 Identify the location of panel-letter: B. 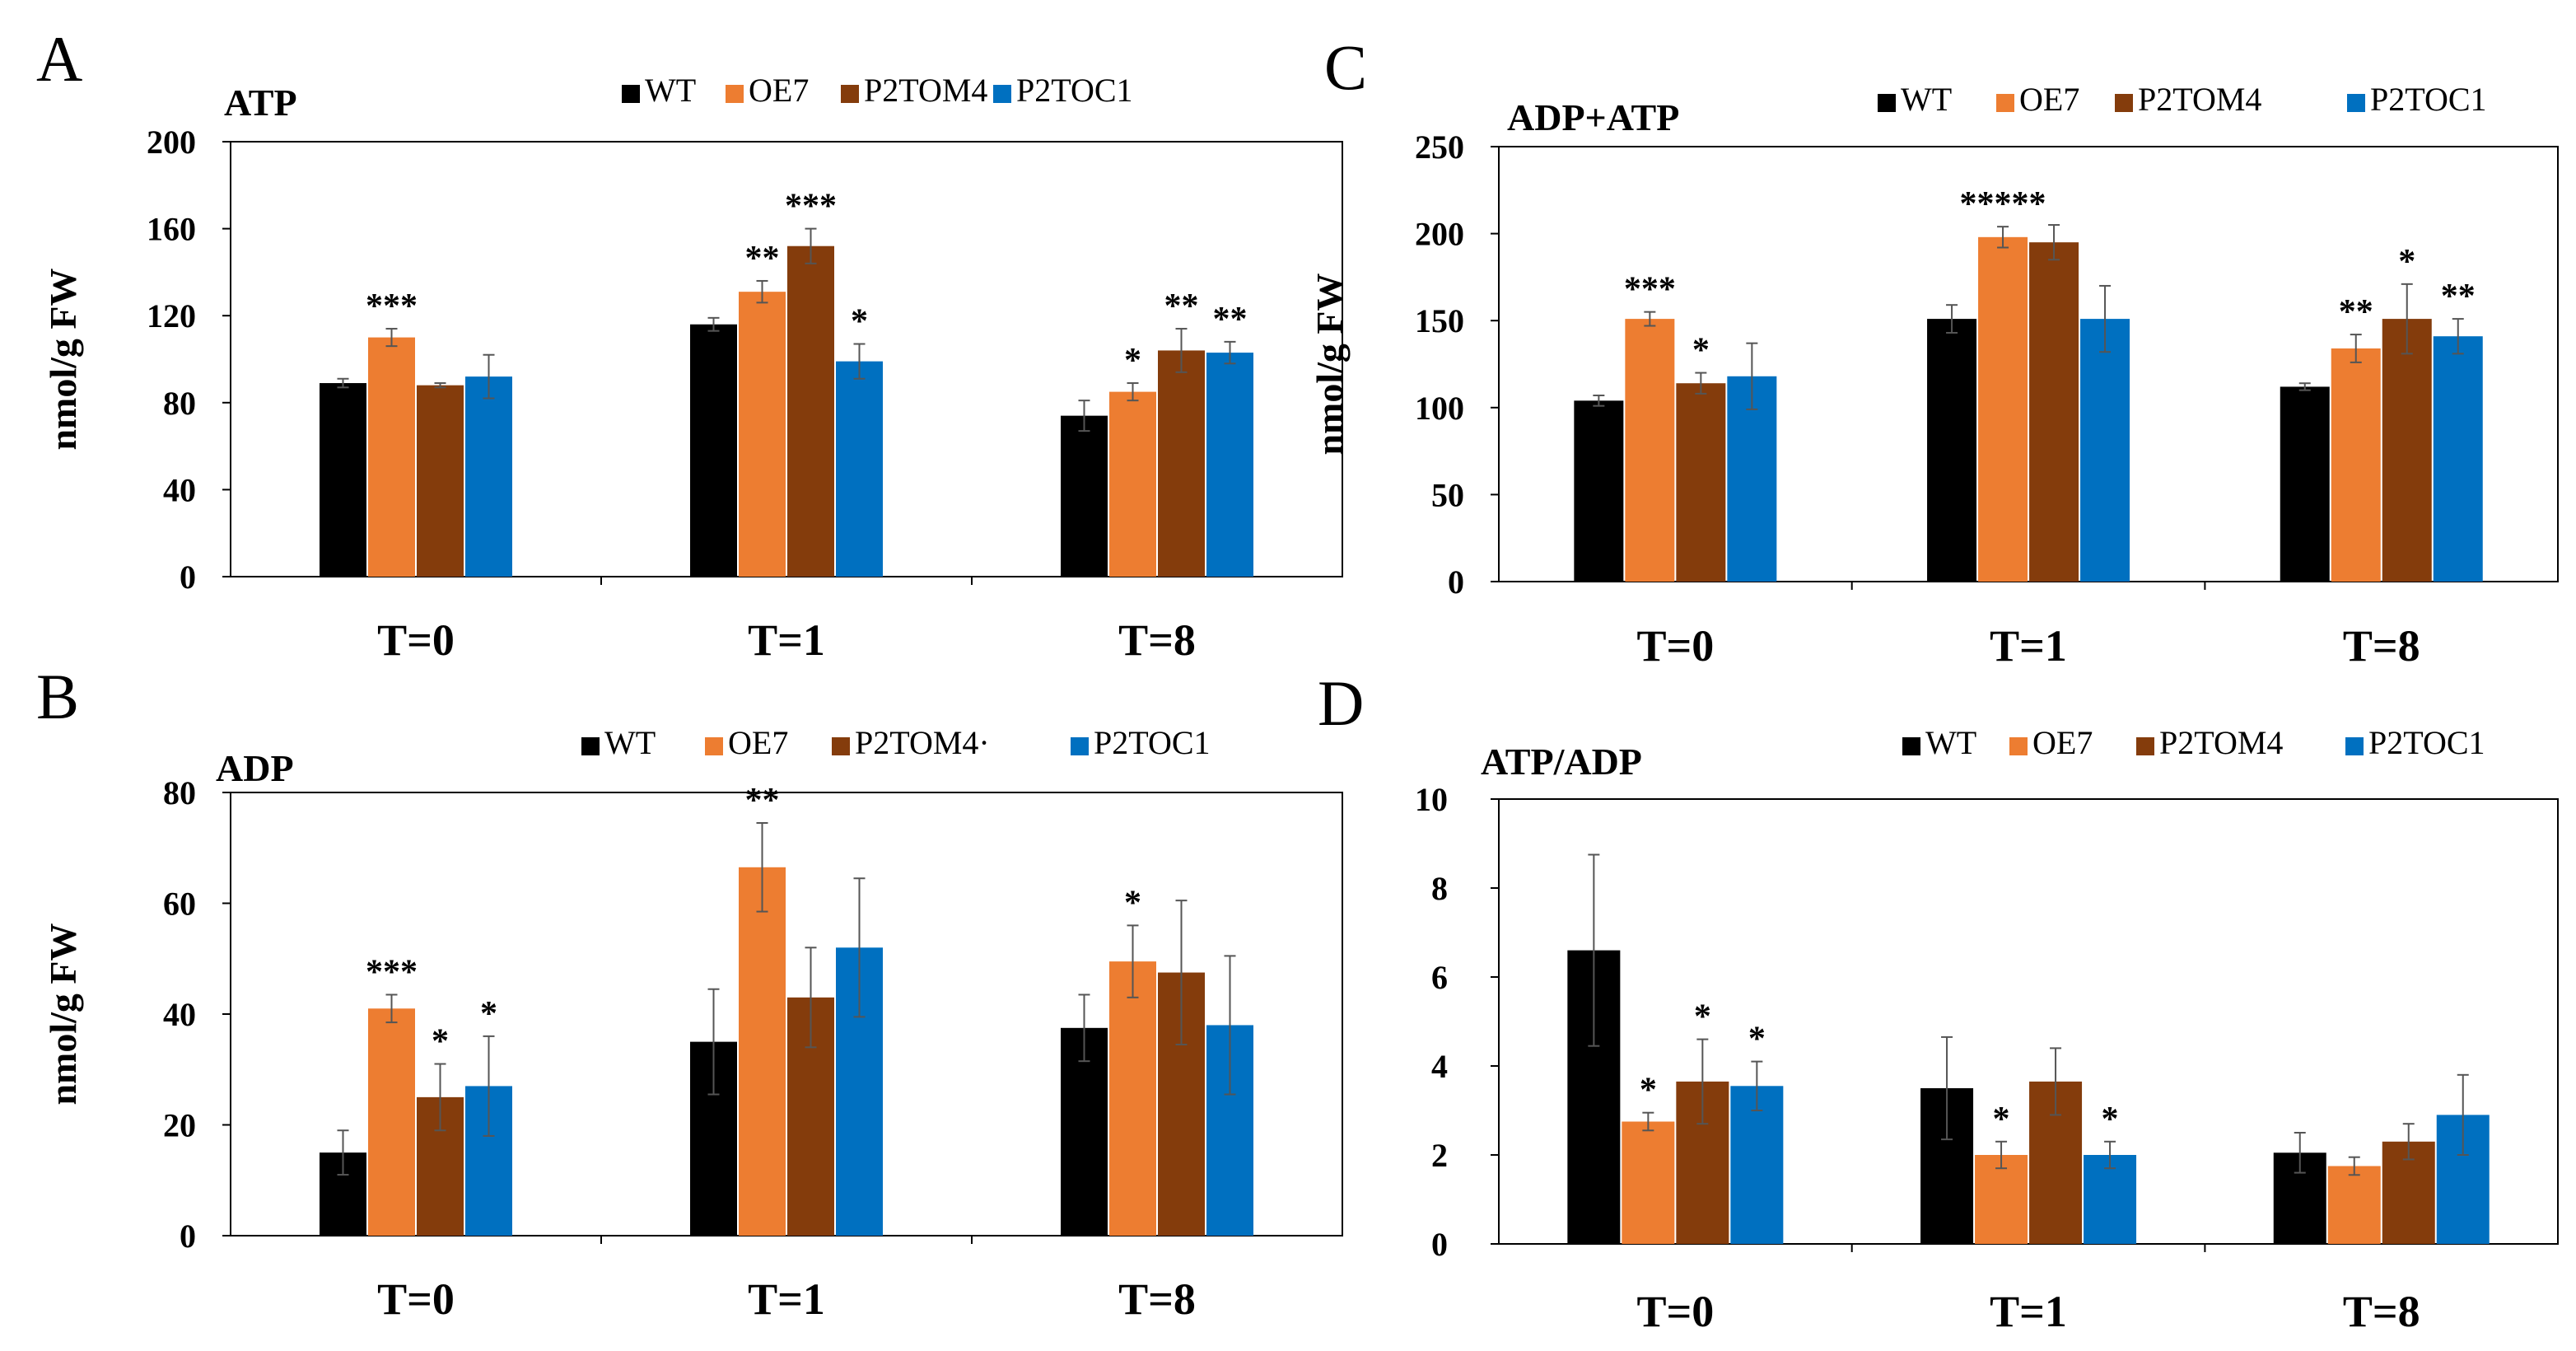
(57, 696).